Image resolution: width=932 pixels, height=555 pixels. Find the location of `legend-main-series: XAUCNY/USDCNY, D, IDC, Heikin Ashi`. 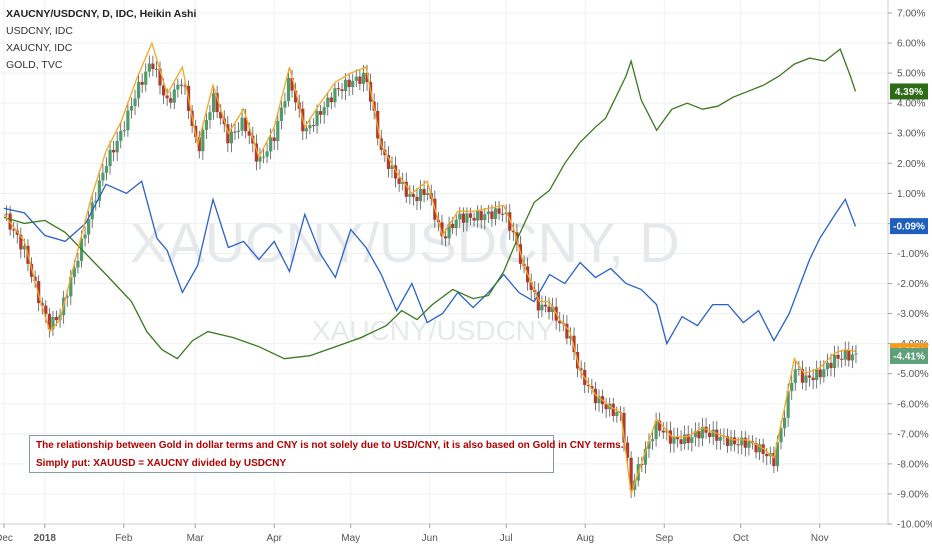

legend-main-series: XAUCNY/USDCNY, D, IDC, Heikin Ashi is located at coordinates (101, 14).